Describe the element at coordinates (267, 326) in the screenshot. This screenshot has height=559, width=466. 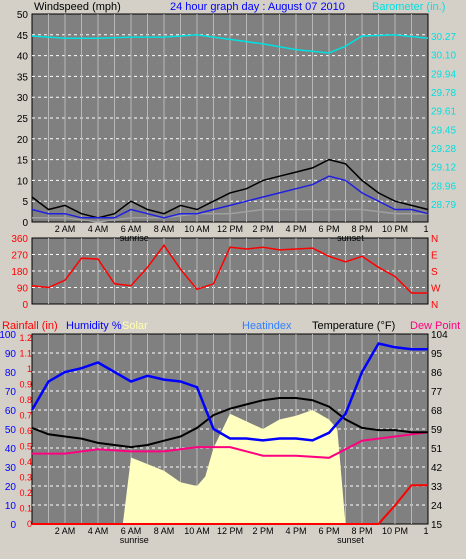
I see `legend-heatindex: Heatindex` at that location.